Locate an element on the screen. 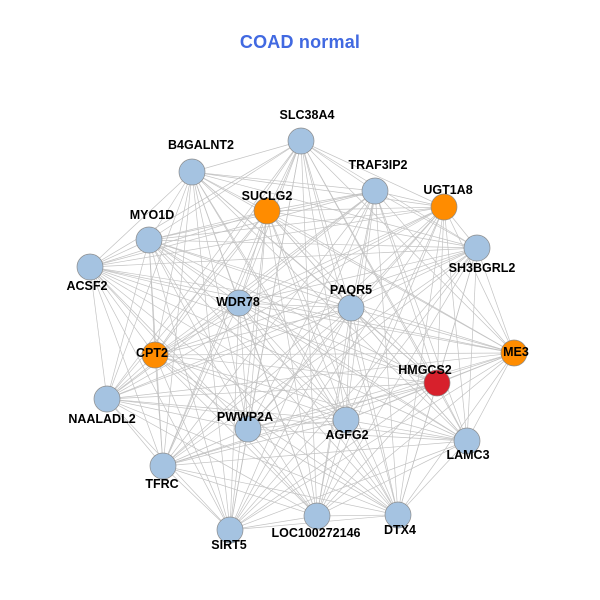 The width and height of the screenshot is (600, 600). node-label-AGFG2: AGFG2 is located at coordinates (346, 435).